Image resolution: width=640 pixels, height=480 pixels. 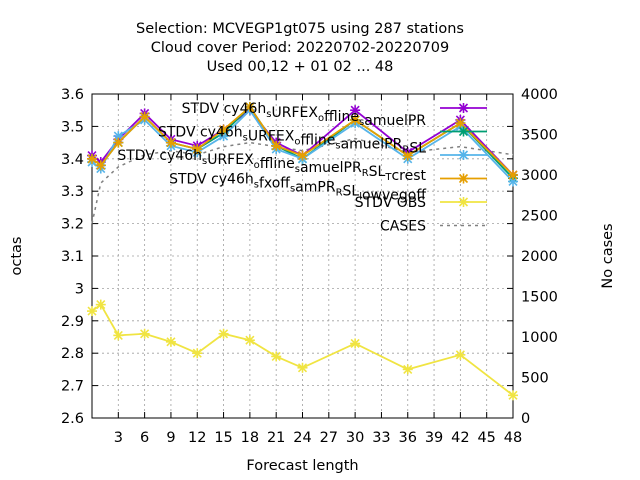 I want to click on y-tick-label: 3.3, so click(x=72, y=192).